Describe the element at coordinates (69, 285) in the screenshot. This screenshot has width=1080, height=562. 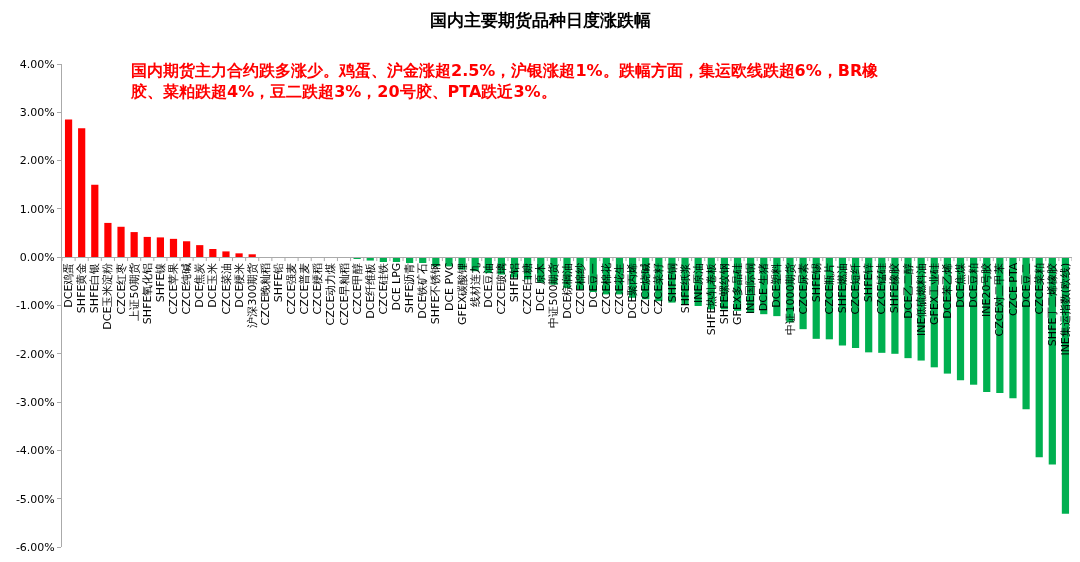
I see `x-tick-label: DCE鸡蛋` at that location.